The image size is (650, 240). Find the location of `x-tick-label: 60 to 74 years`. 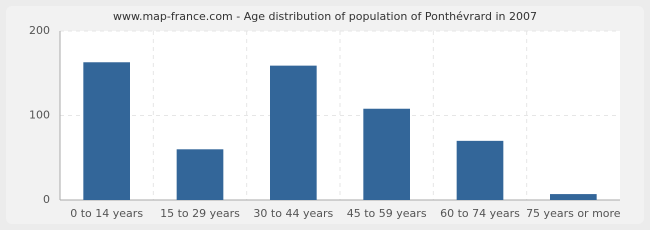

x-tick-label: 60 to 74 years is located at coordinates (480, 213).